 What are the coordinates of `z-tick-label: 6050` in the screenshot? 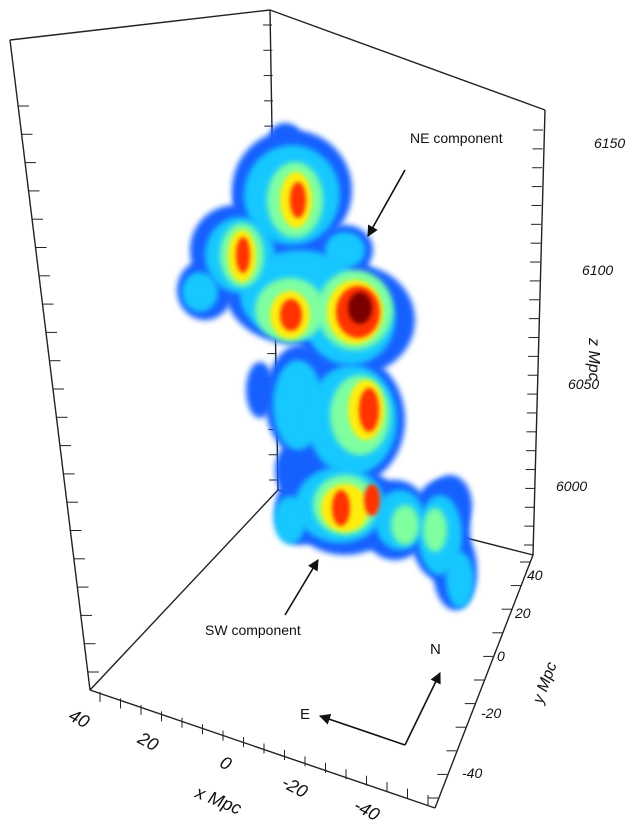 It's located at (584, 384).